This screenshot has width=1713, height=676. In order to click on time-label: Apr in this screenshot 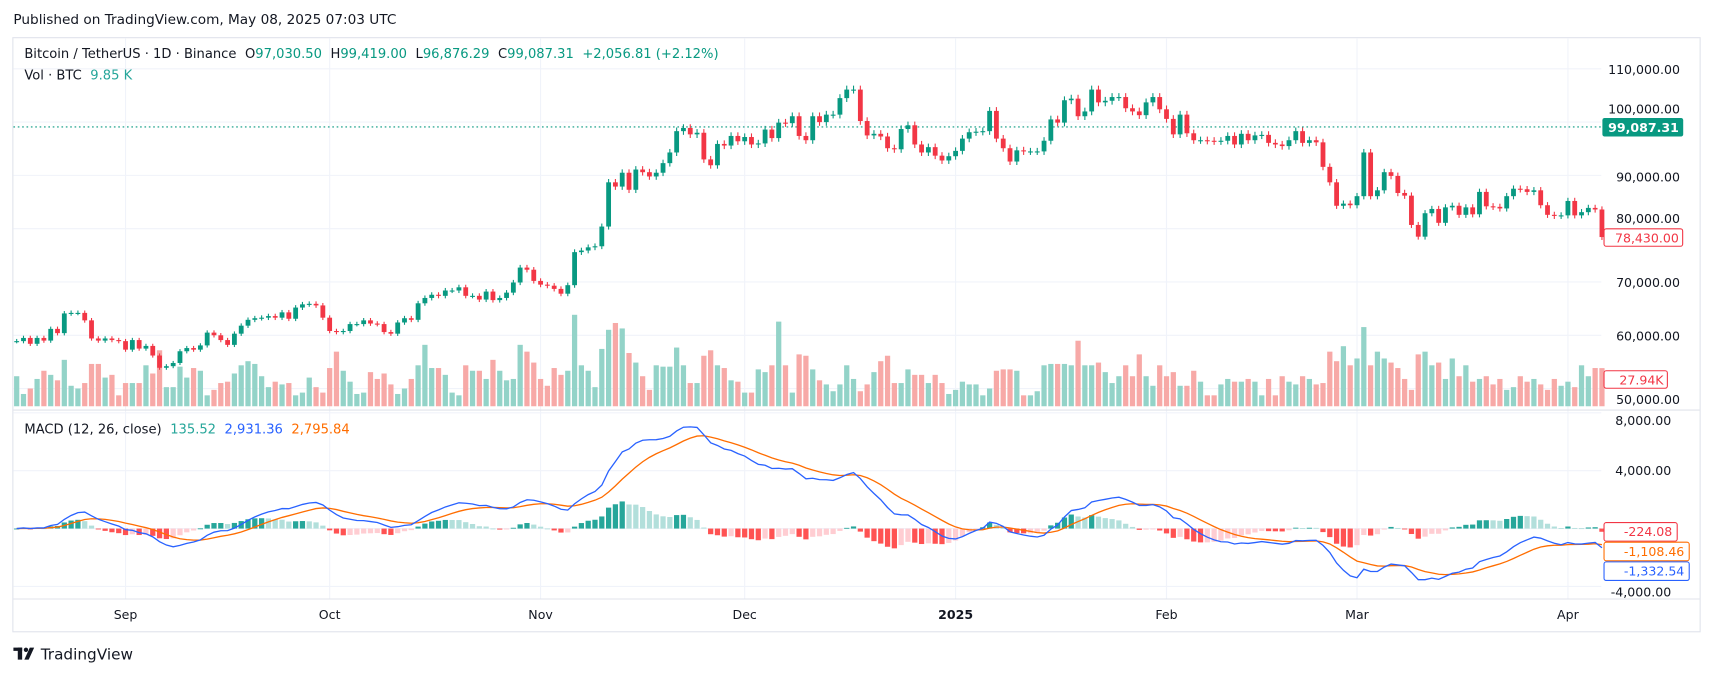, I will do `click(1568, 614)`.